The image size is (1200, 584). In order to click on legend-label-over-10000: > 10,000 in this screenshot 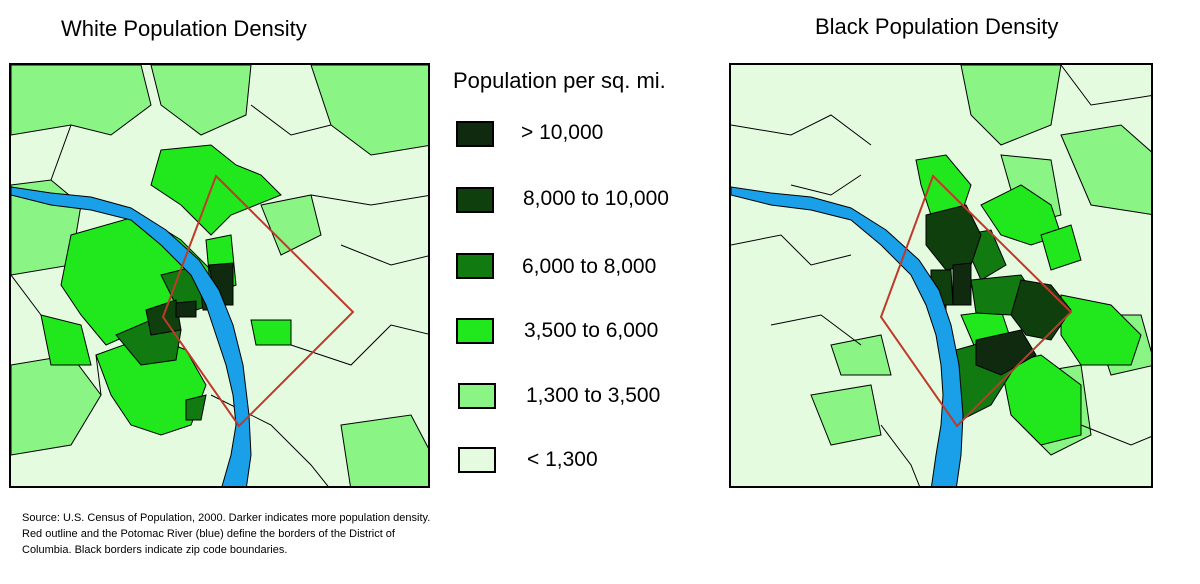, I will do `click(562, 132)`.